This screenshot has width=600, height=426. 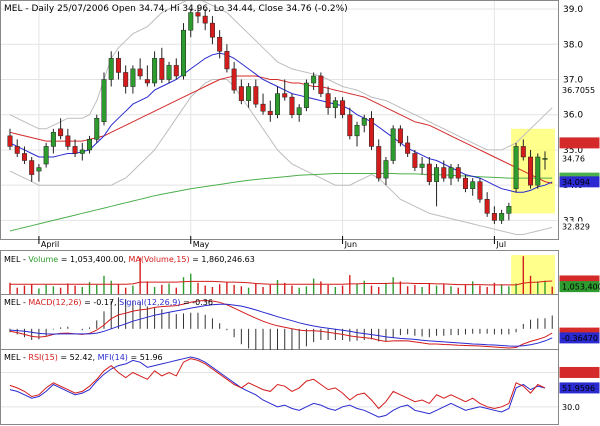 What do you see at coordinates (151, 357) in the screenshot?
I see `mfi-legend-value: 51.96` at bounding box center [151, 357].